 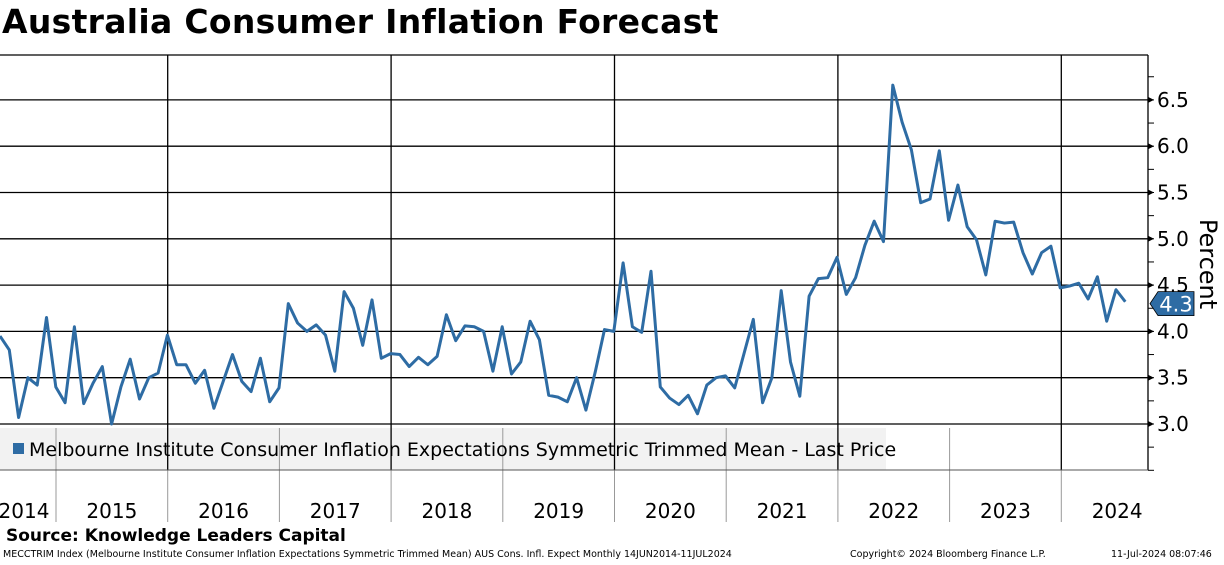 What do you see at coordinates (893, 511) in the screenshot?
I see `x-tick-label: 2022` at bounding box center [893, 511].